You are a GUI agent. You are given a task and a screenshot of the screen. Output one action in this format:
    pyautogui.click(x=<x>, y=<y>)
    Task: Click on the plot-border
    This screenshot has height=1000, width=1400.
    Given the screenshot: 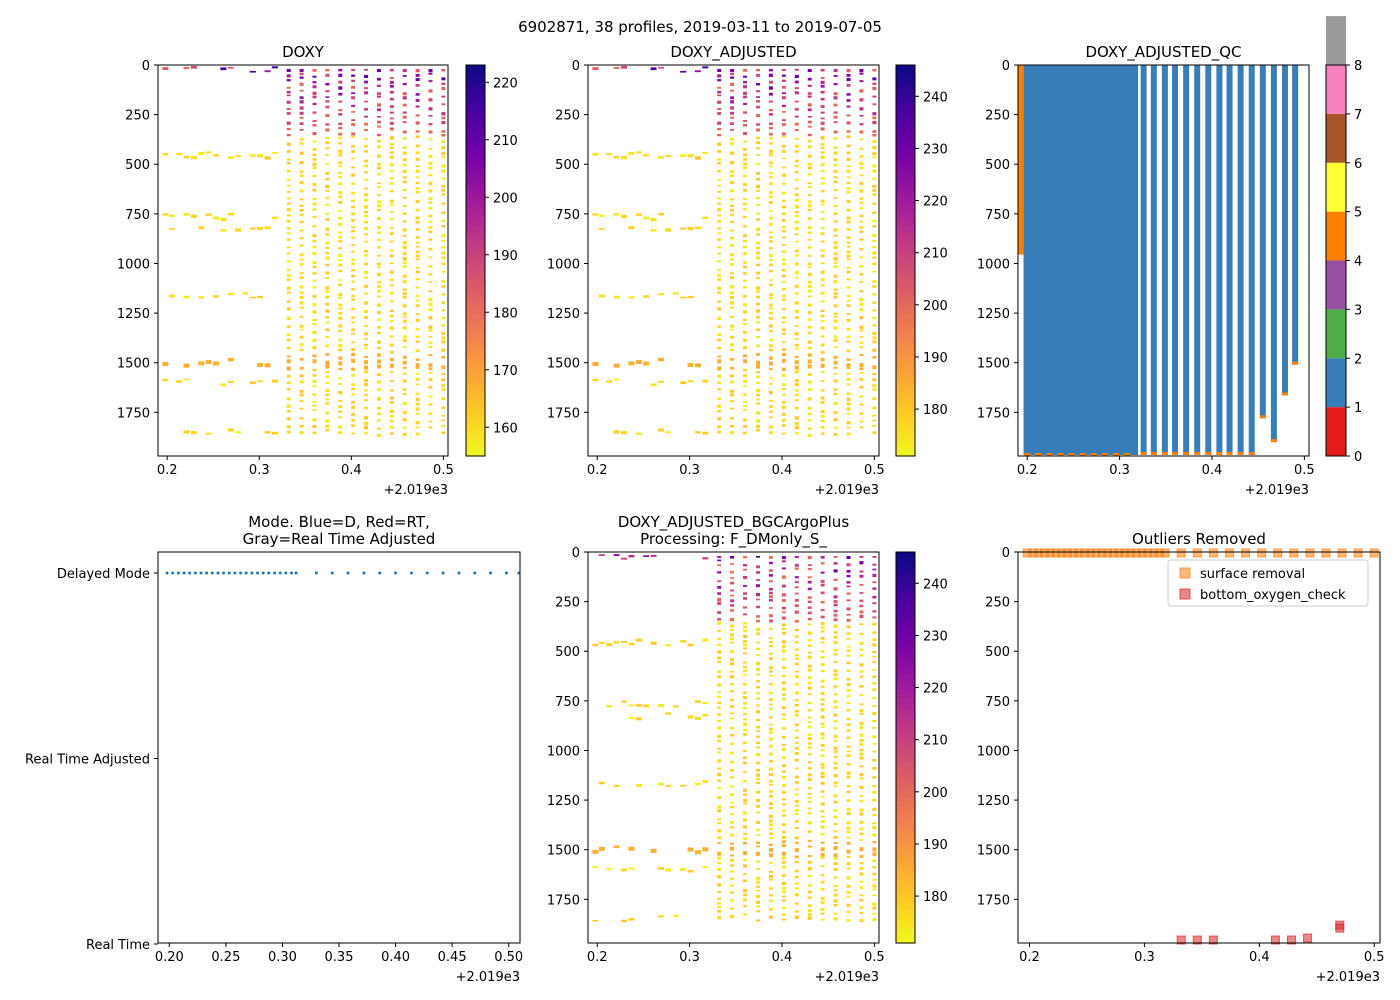 What is the action you would take?
    pyautogui.click(x=733, y=747)
    